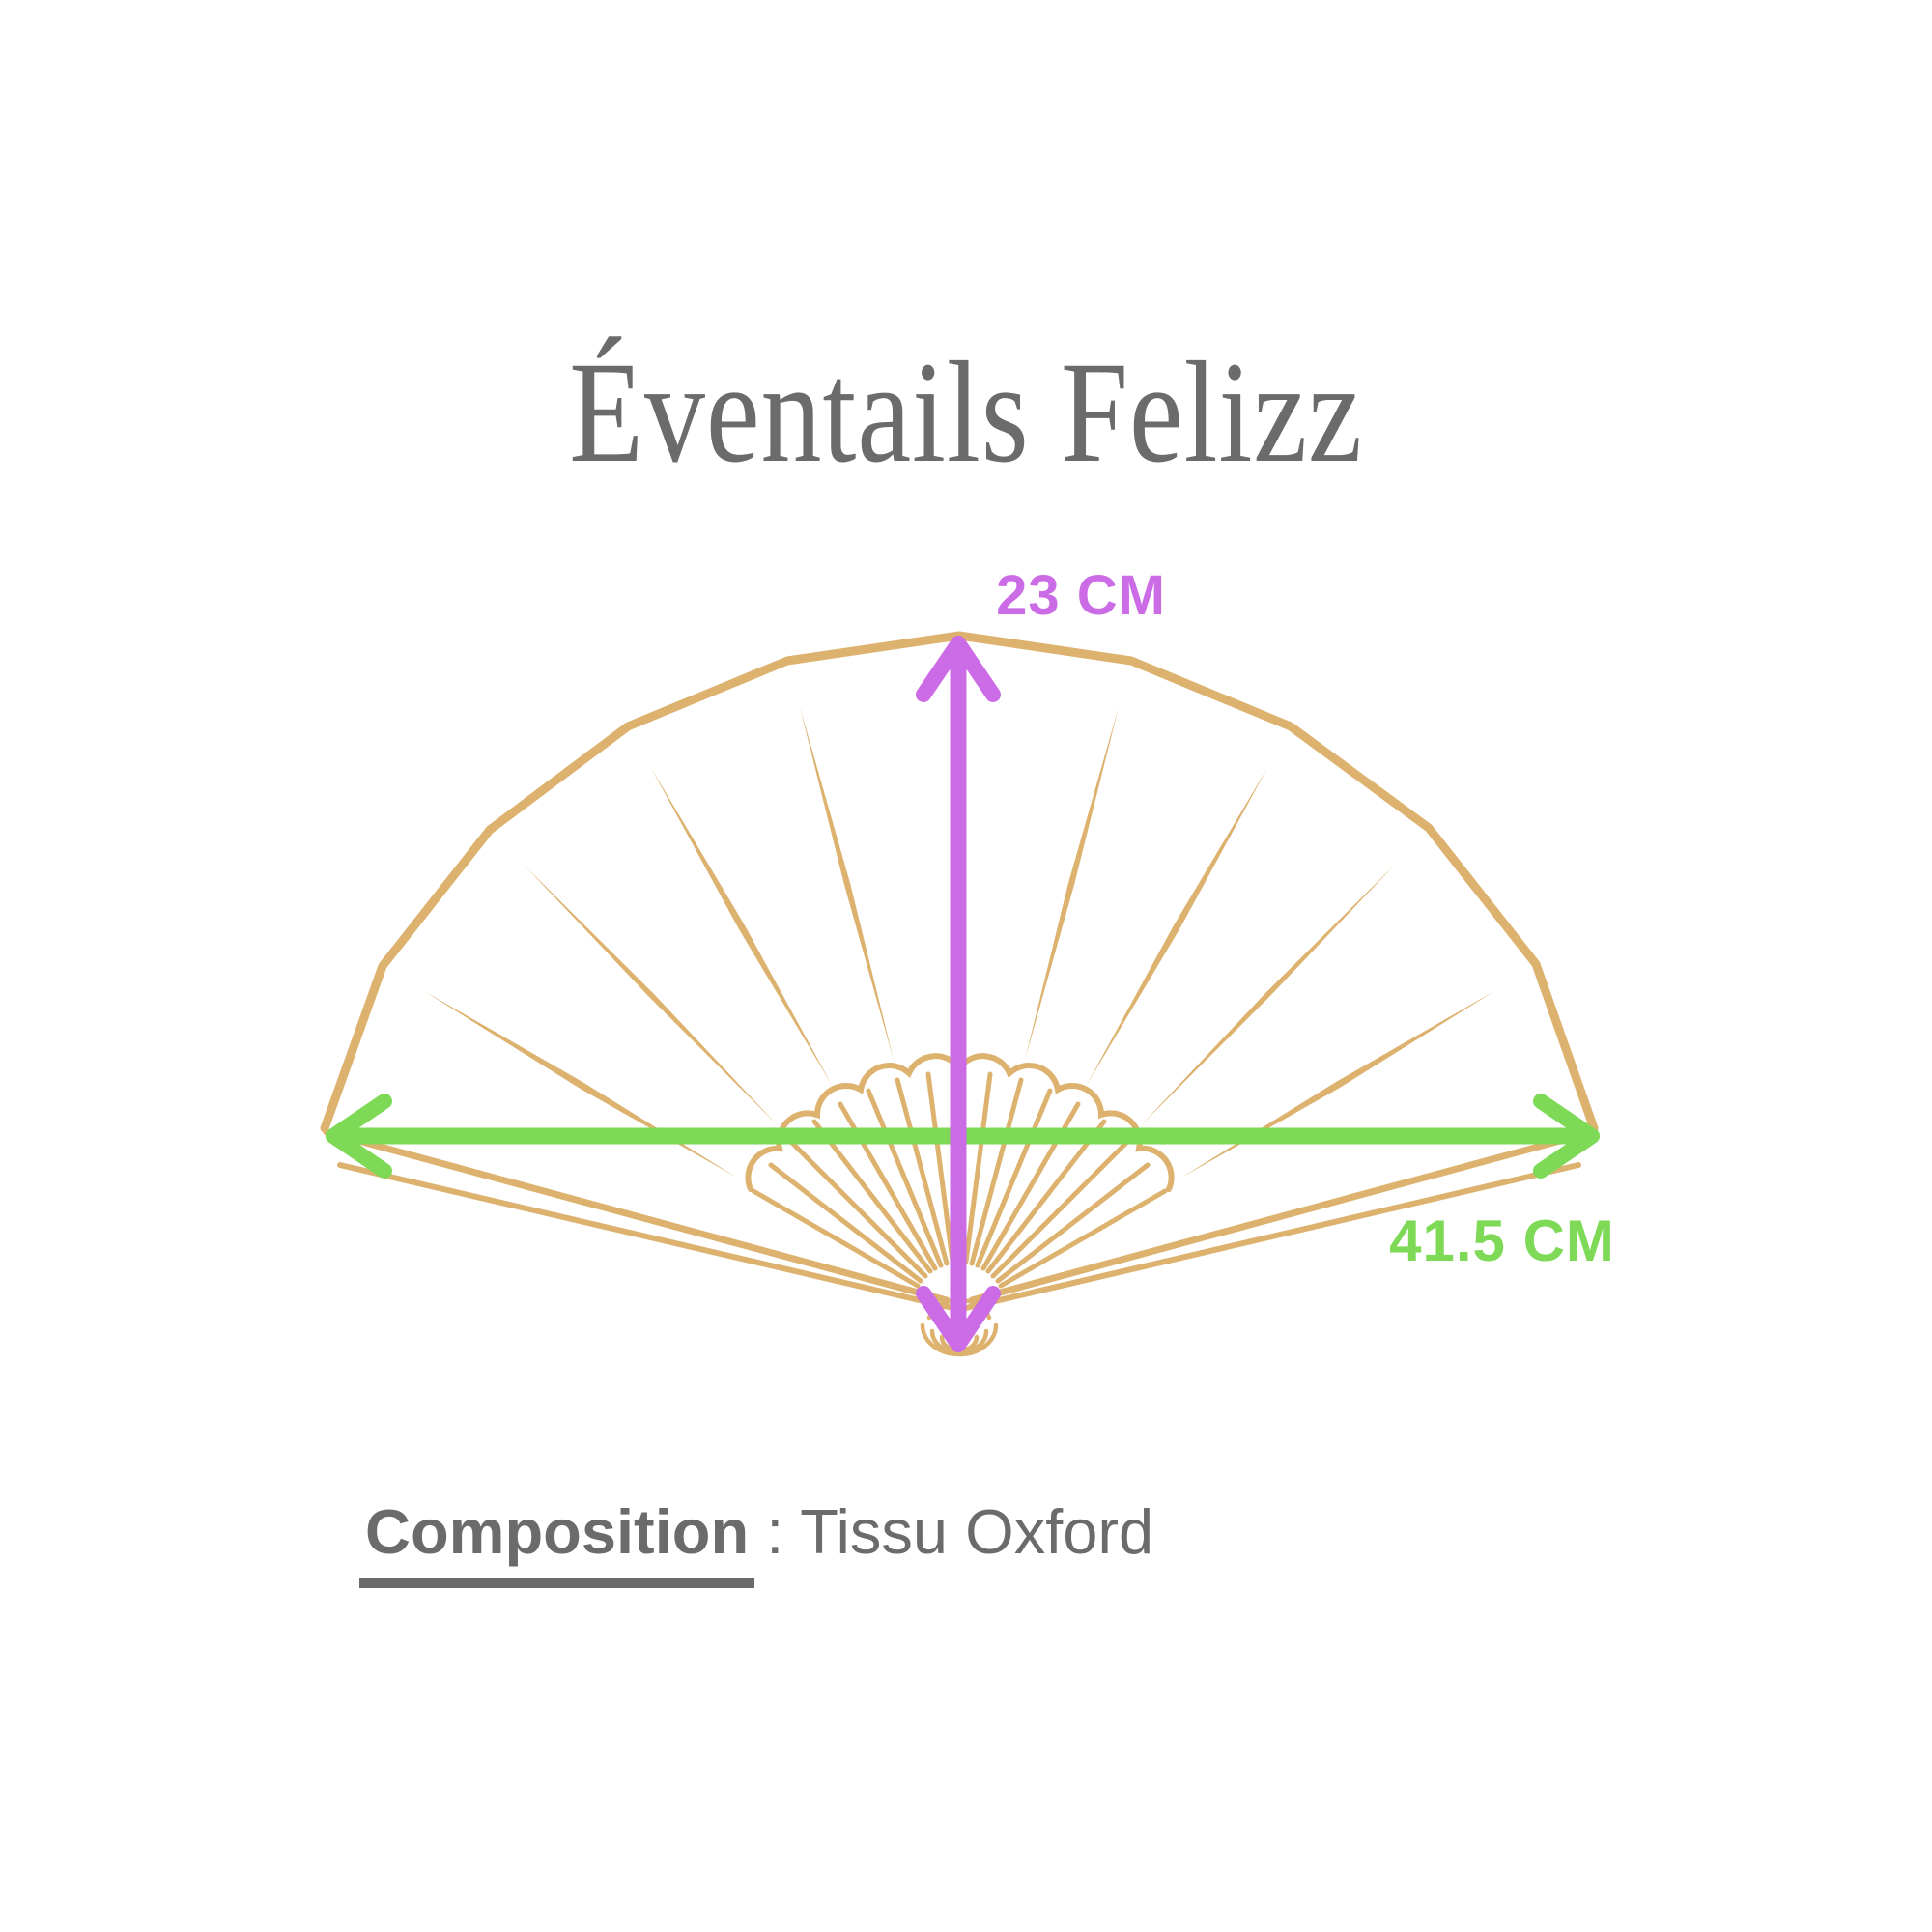 The image size is (1932, 1932). I want to click on fan-left-guard, so click(639, 1219).